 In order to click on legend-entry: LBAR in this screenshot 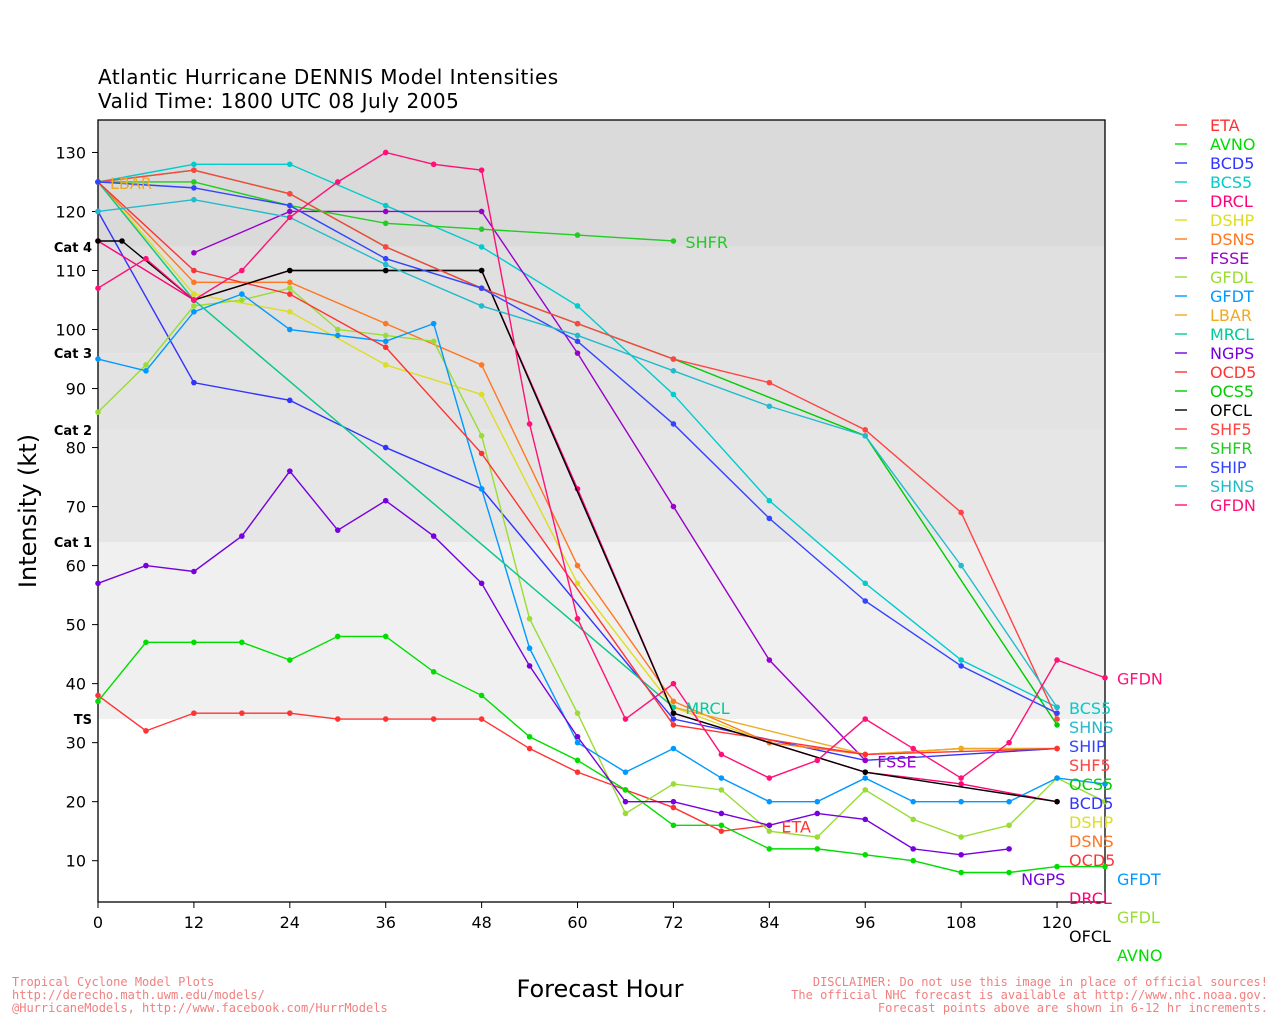, I will do `click(1231, 315)`.